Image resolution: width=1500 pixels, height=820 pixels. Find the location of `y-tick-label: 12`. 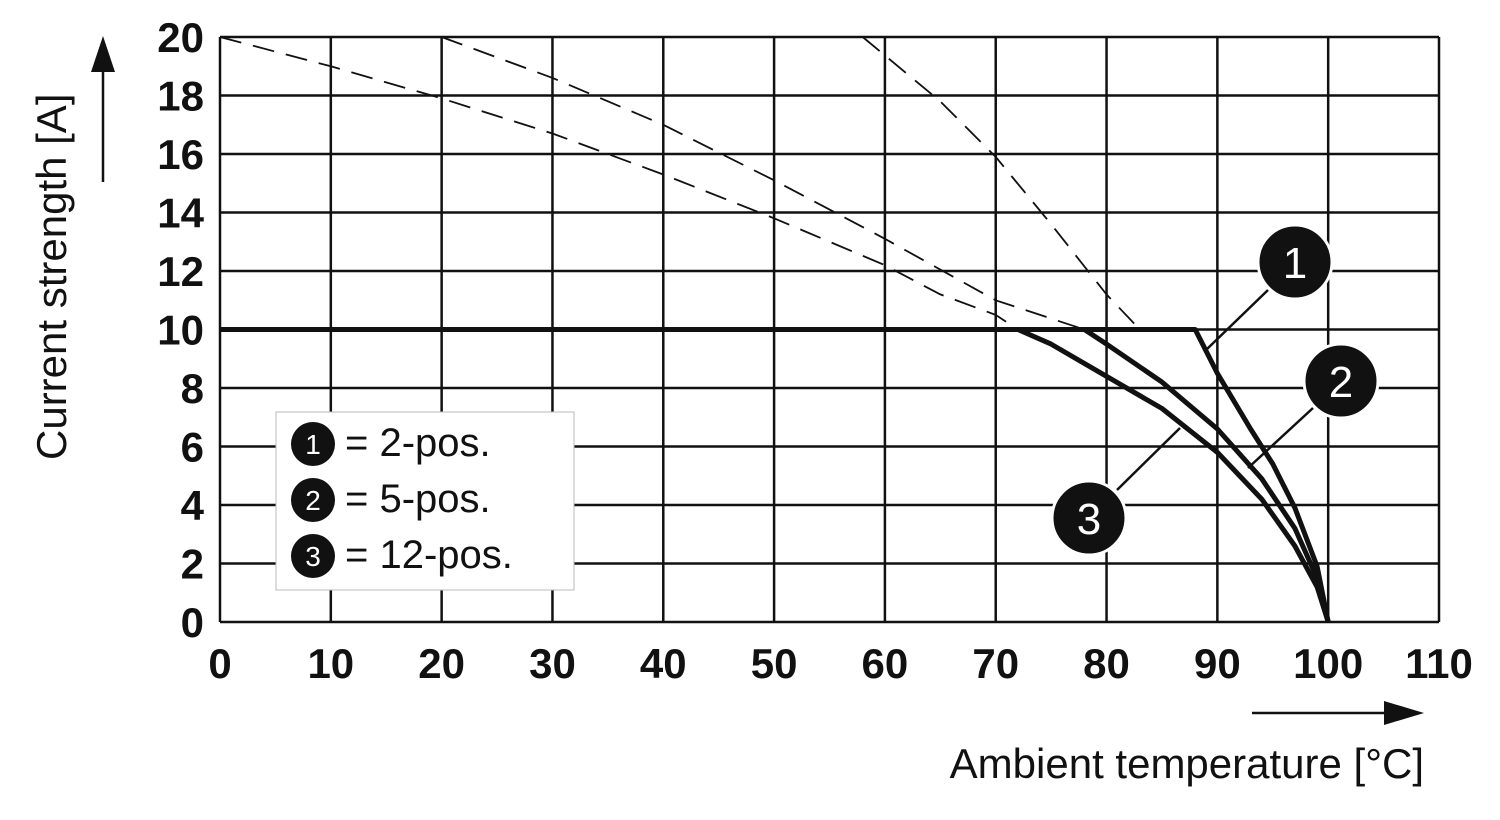

y-tick-label: 12 is located at coordinates (180, 271).